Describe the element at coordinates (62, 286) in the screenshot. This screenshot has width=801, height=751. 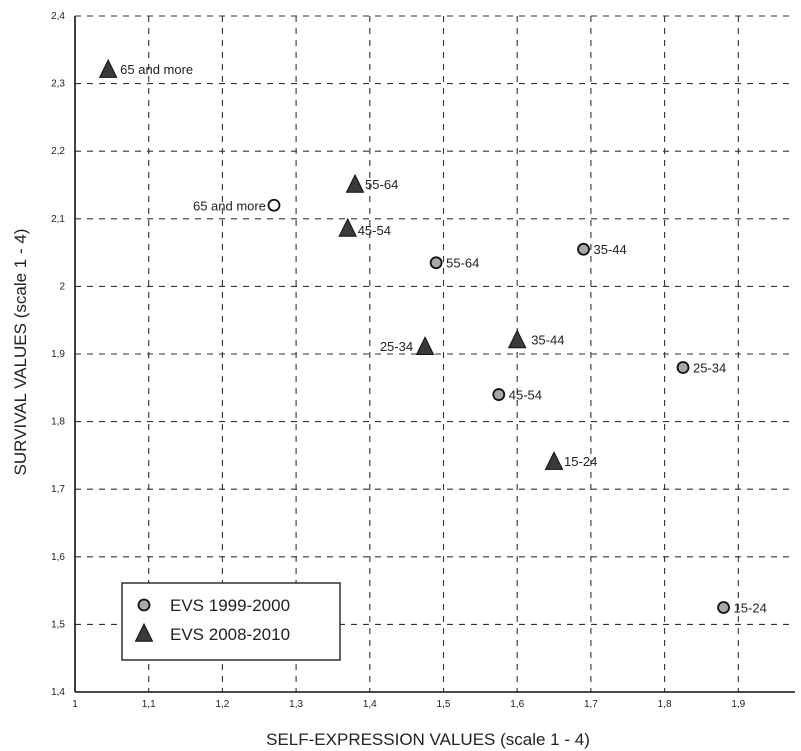
I see `y-tick-label: 2` at that location.